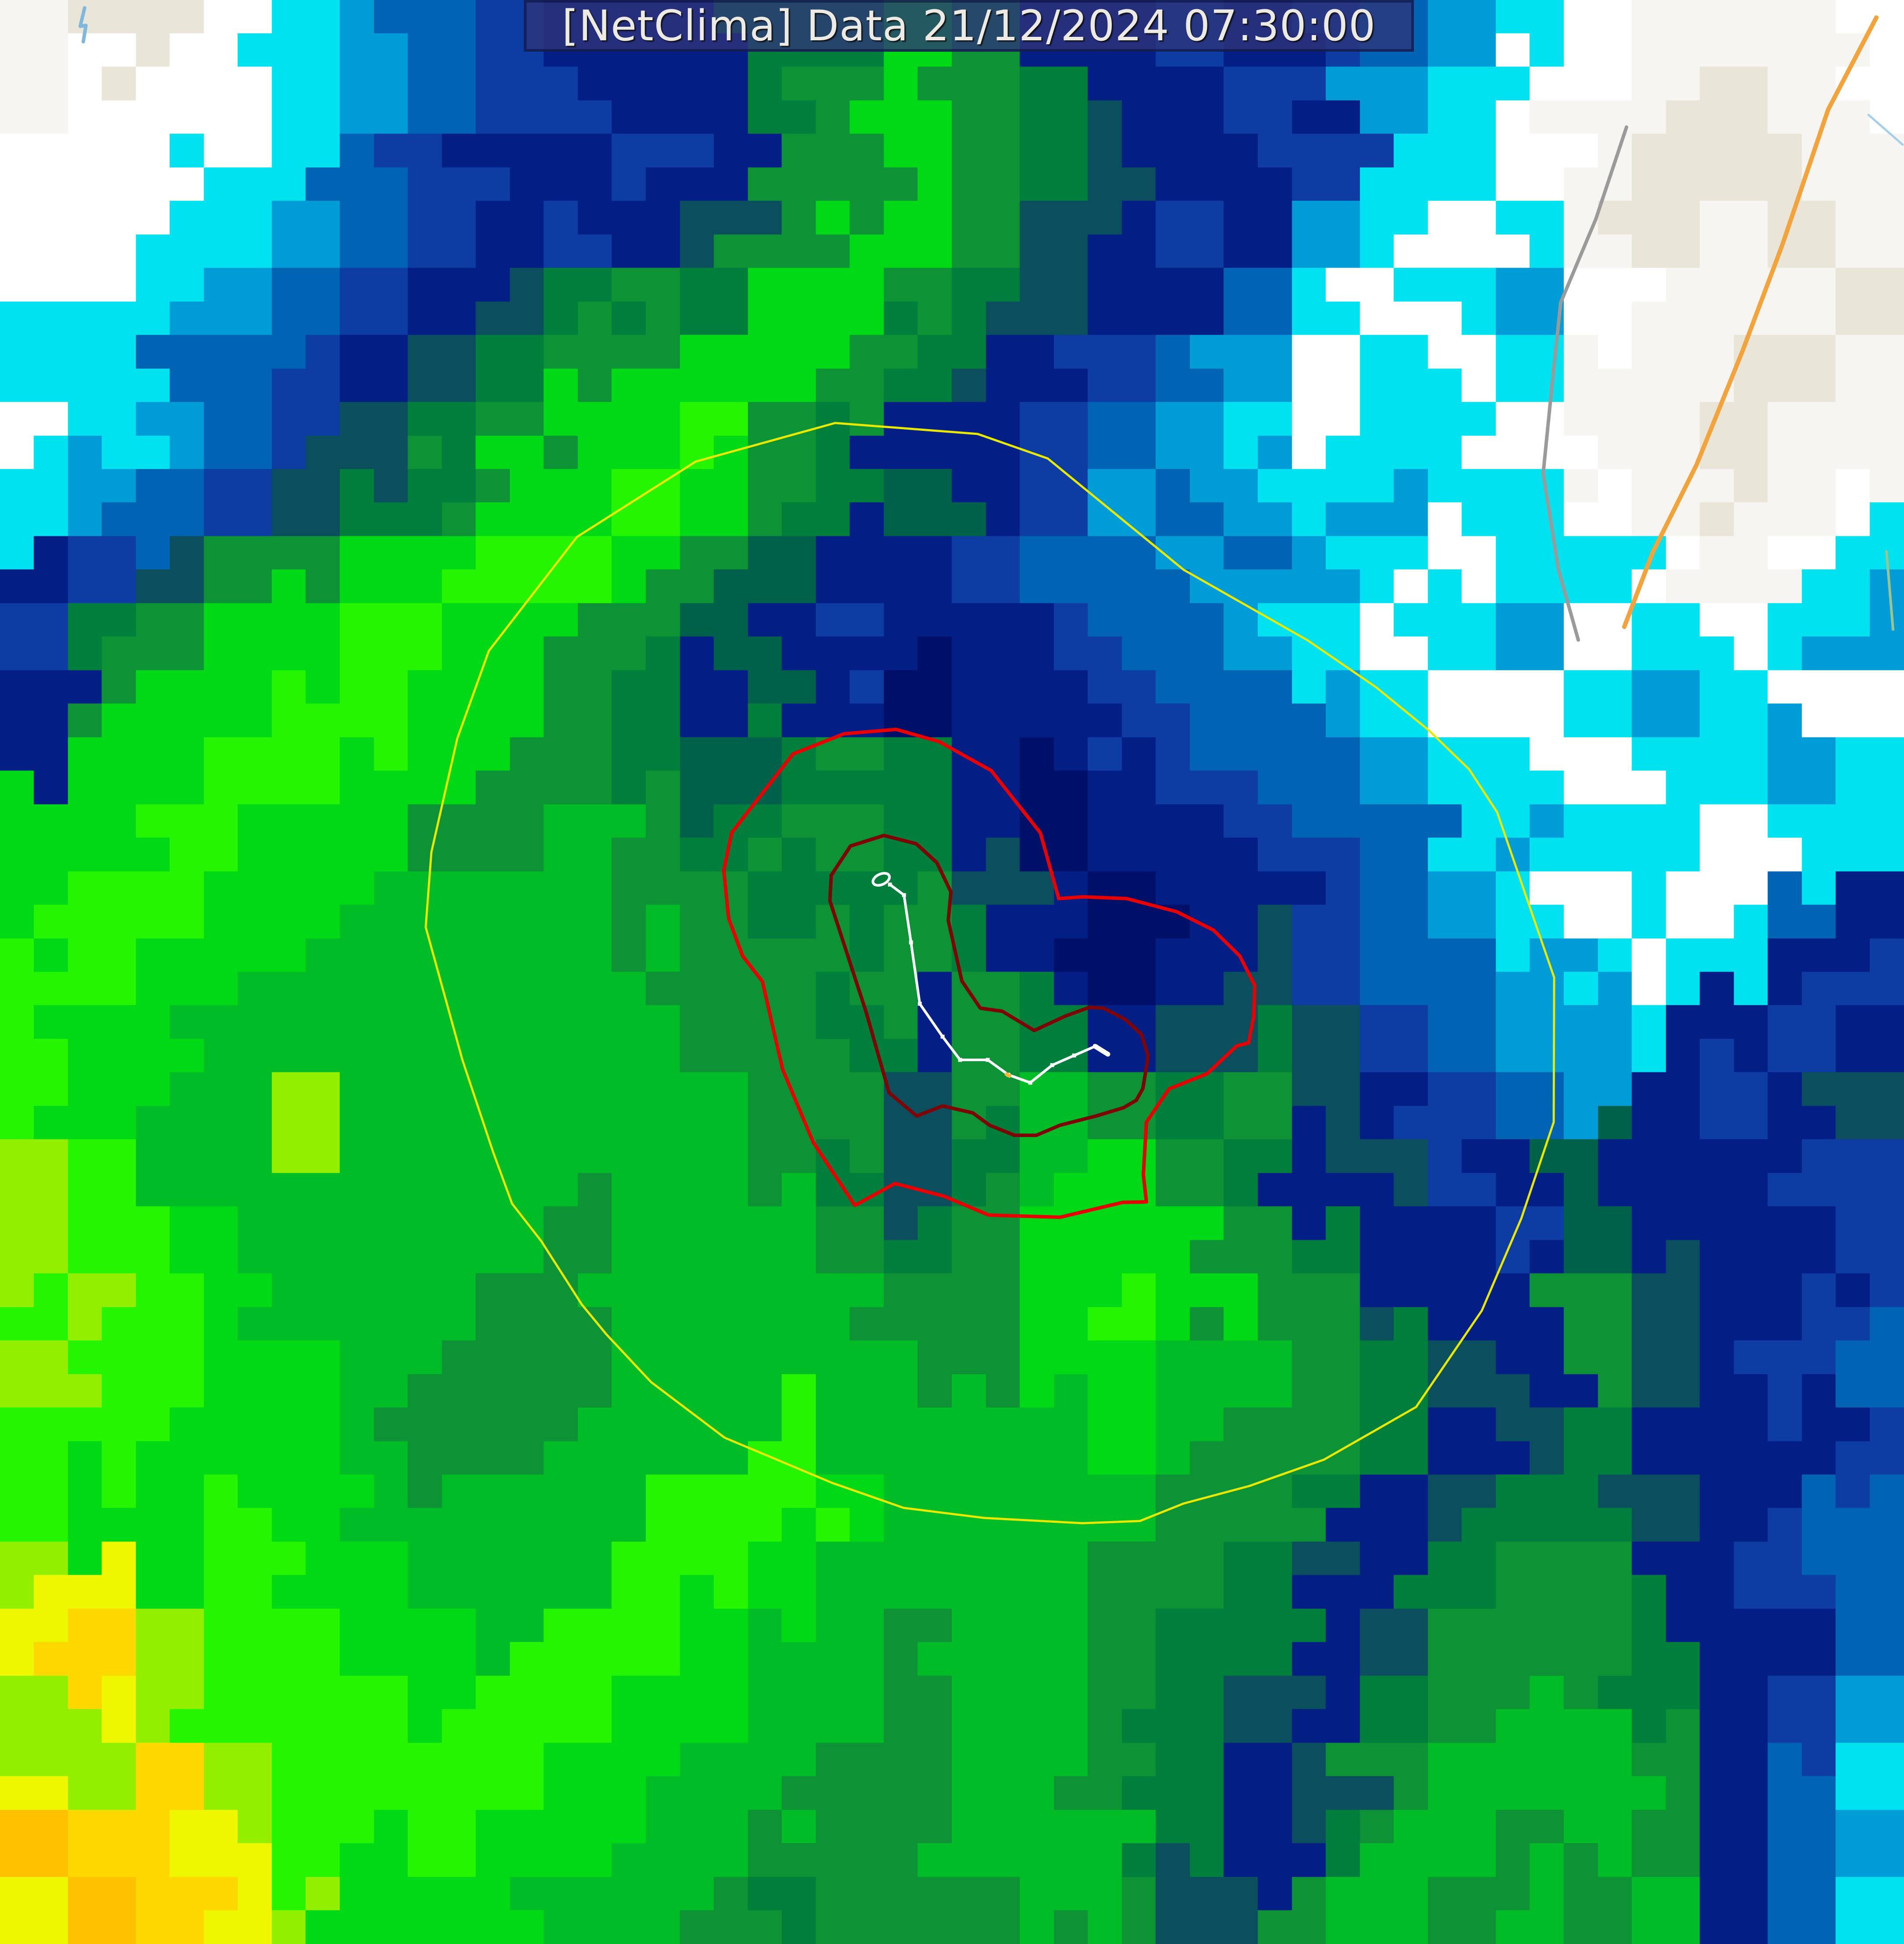 The height and width of the screenshot is (1944, 1904). What do you see at coordinates (1008, 1075) in the screenshot?
I see `storm-track-orange-tick` at bounding box center [1008, 1075].